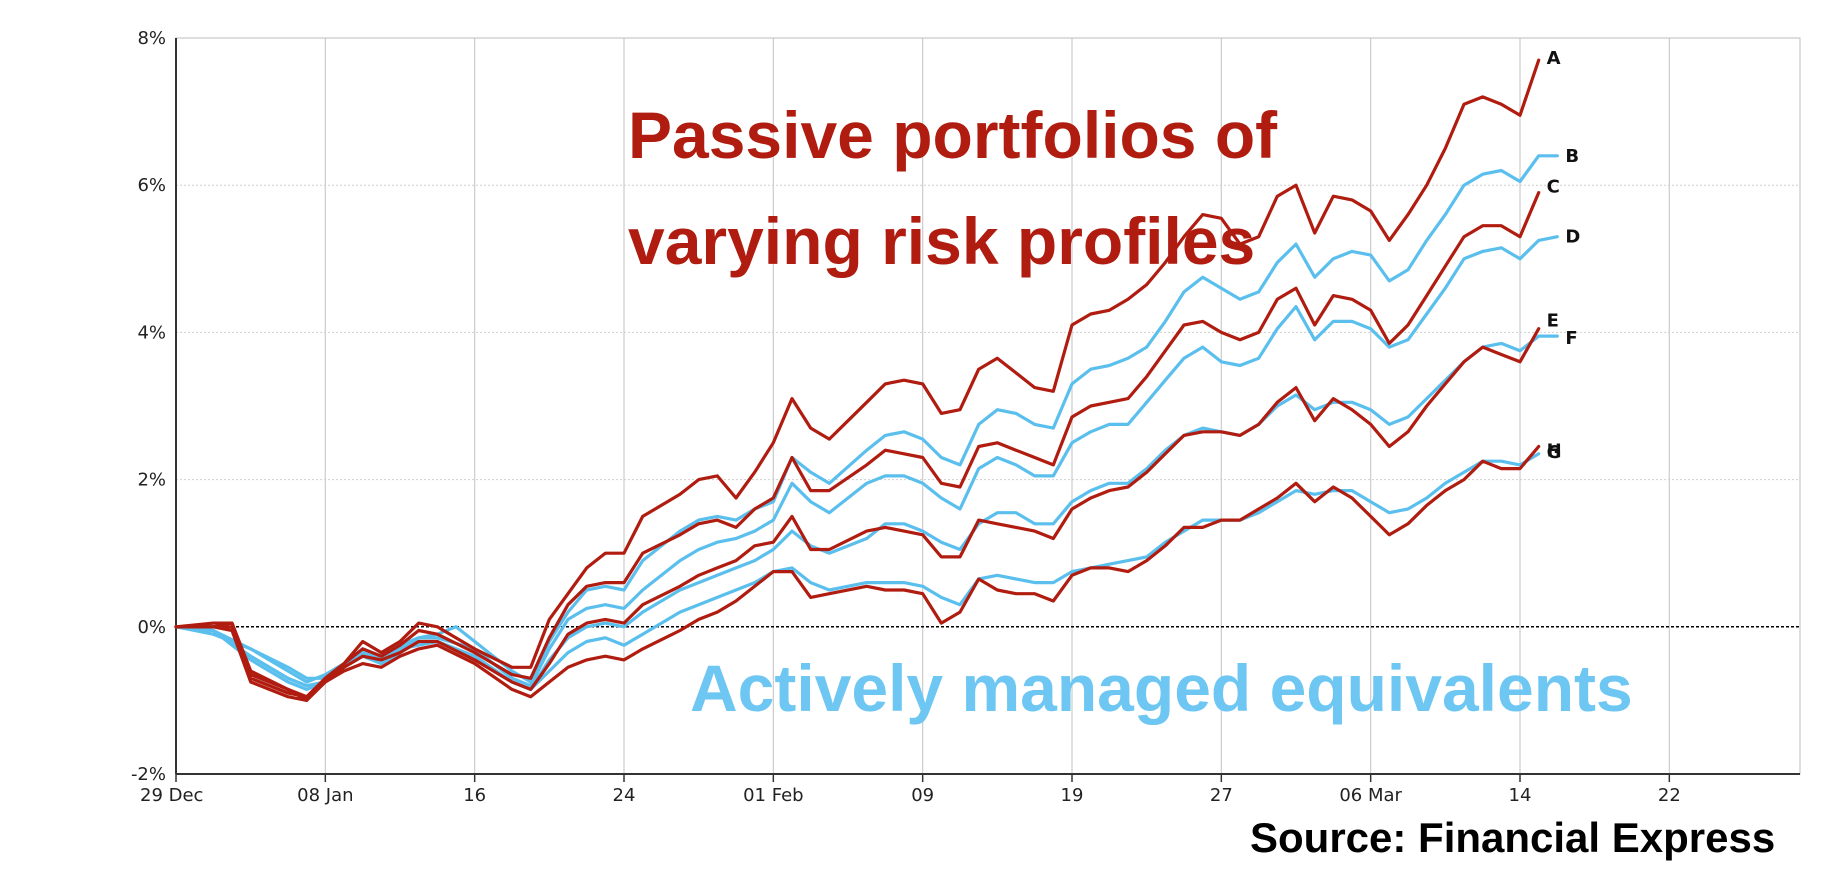 Image resolution: width=1848 pixels, height=876 pixels. What do you see at coordinates (148, 774) in the screenshot?
I see `y-tick-label: -2%` at bounding box center [148, 774].